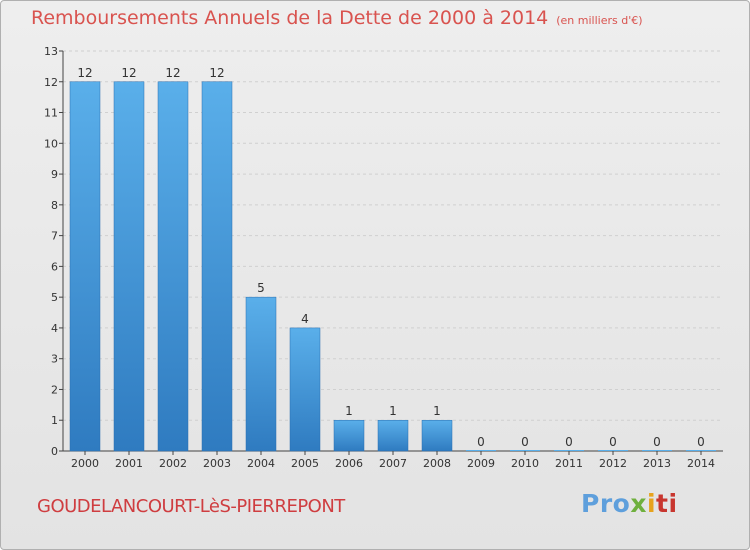 Image resolution: width=750 pixels, height=550 pixels. What do you see at coordinates (51, 113) in the screenshot?
I see `y-tick-label: 11` at bounding box center [51, 113].